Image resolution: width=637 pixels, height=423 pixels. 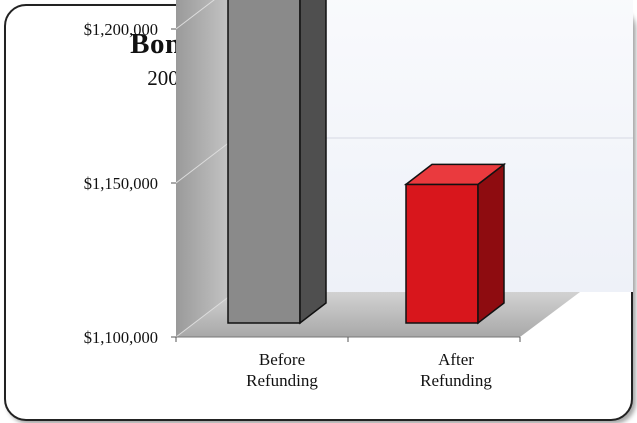 I want to click on bar-top, so click(x=455, y=174).